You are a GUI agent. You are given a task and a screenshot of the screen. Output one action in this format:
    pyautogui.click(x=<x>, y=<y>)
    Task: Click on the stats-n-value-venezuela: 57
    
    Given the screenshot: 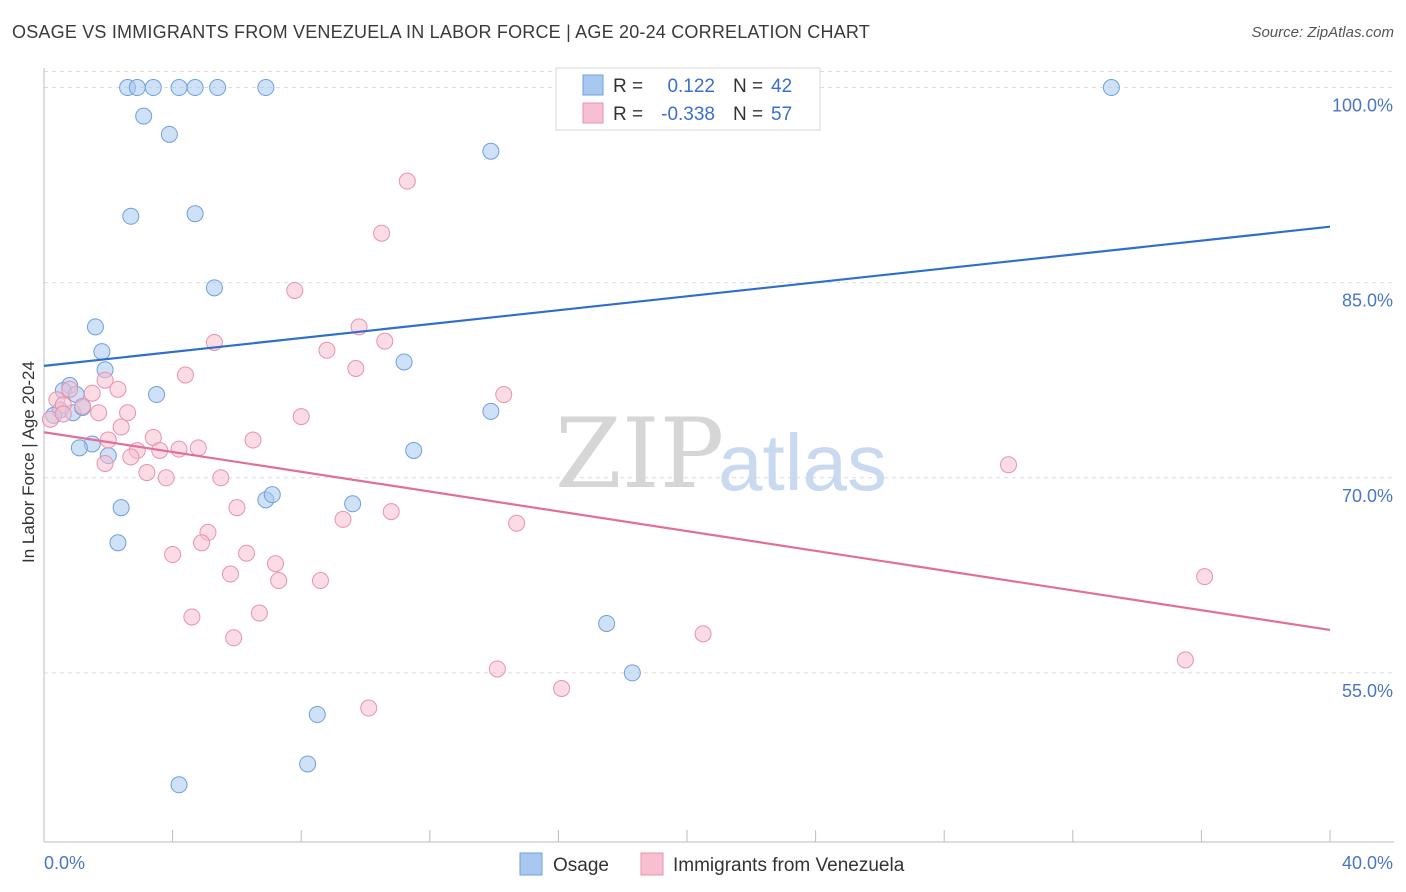 What is the action you would take?
    pyautogui.click(x=781, y=114)
    